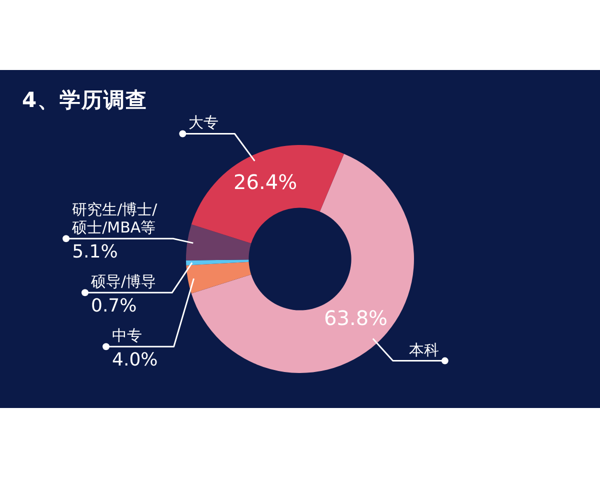 Image resolution: width=600 pixels, height=480 pixels. I want to click on data-label: 63.8%, so click(356, 318).